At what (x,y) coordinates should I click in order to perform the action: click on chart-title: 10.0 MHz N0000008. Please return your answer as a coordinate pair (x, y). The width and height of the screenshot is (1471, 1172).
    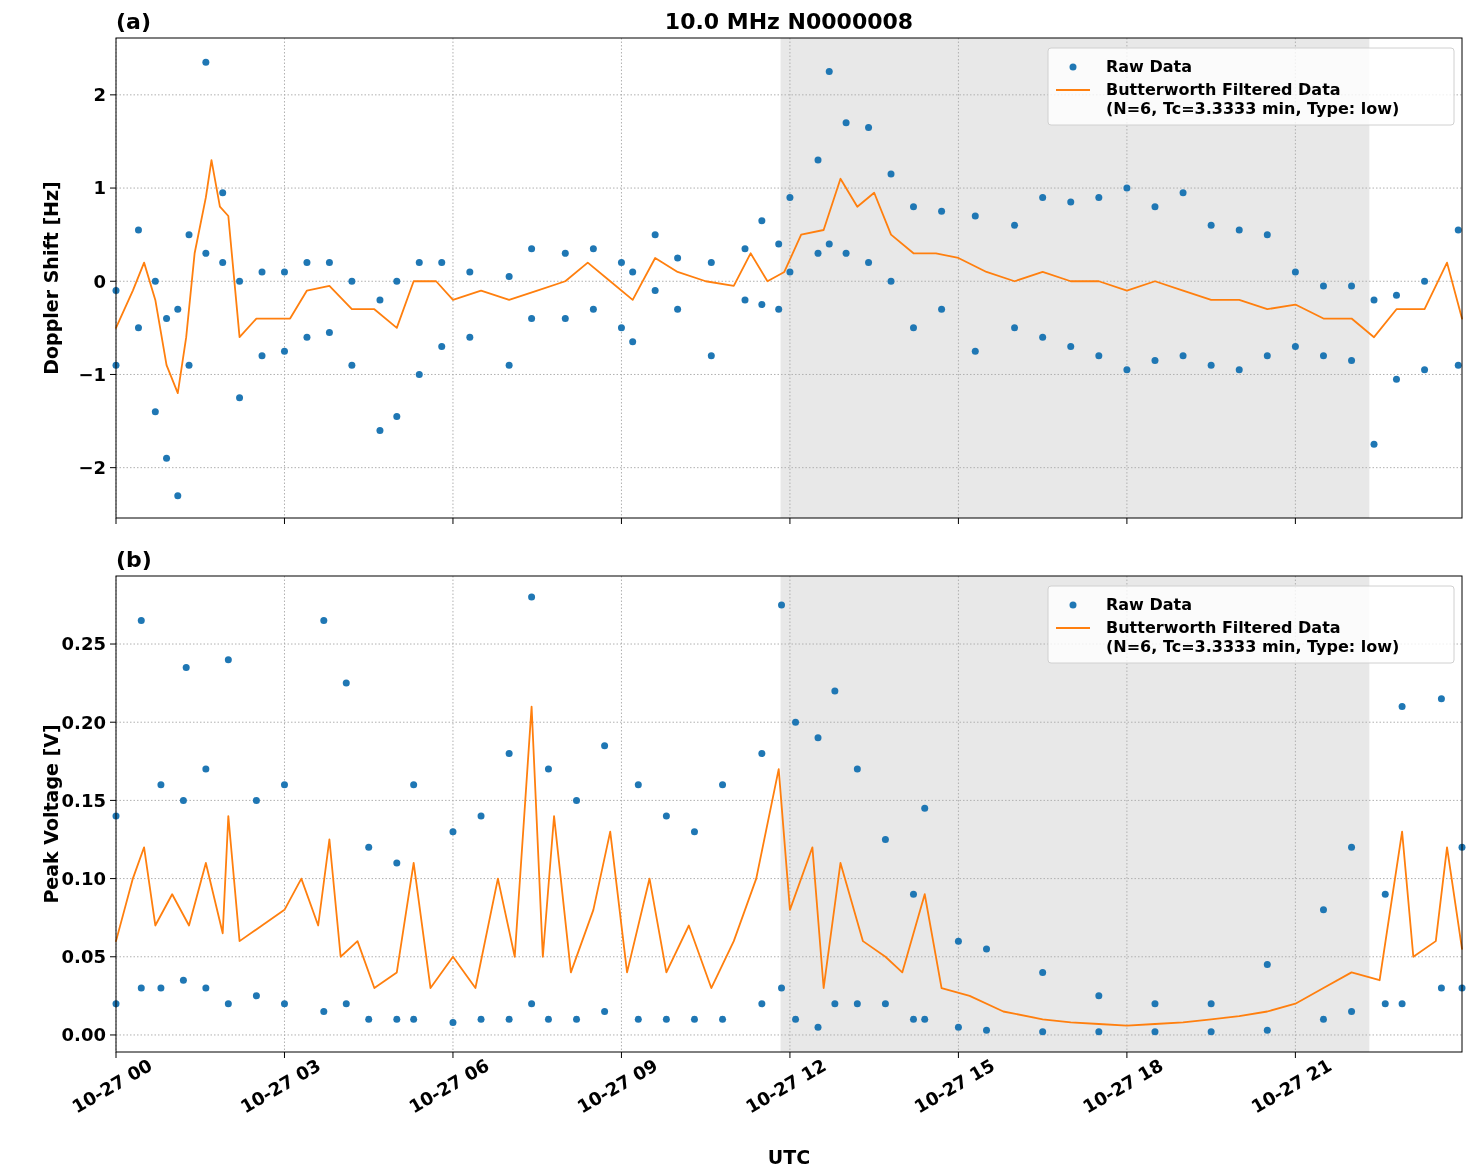
    Looking at the image, I should click on (789, 21).